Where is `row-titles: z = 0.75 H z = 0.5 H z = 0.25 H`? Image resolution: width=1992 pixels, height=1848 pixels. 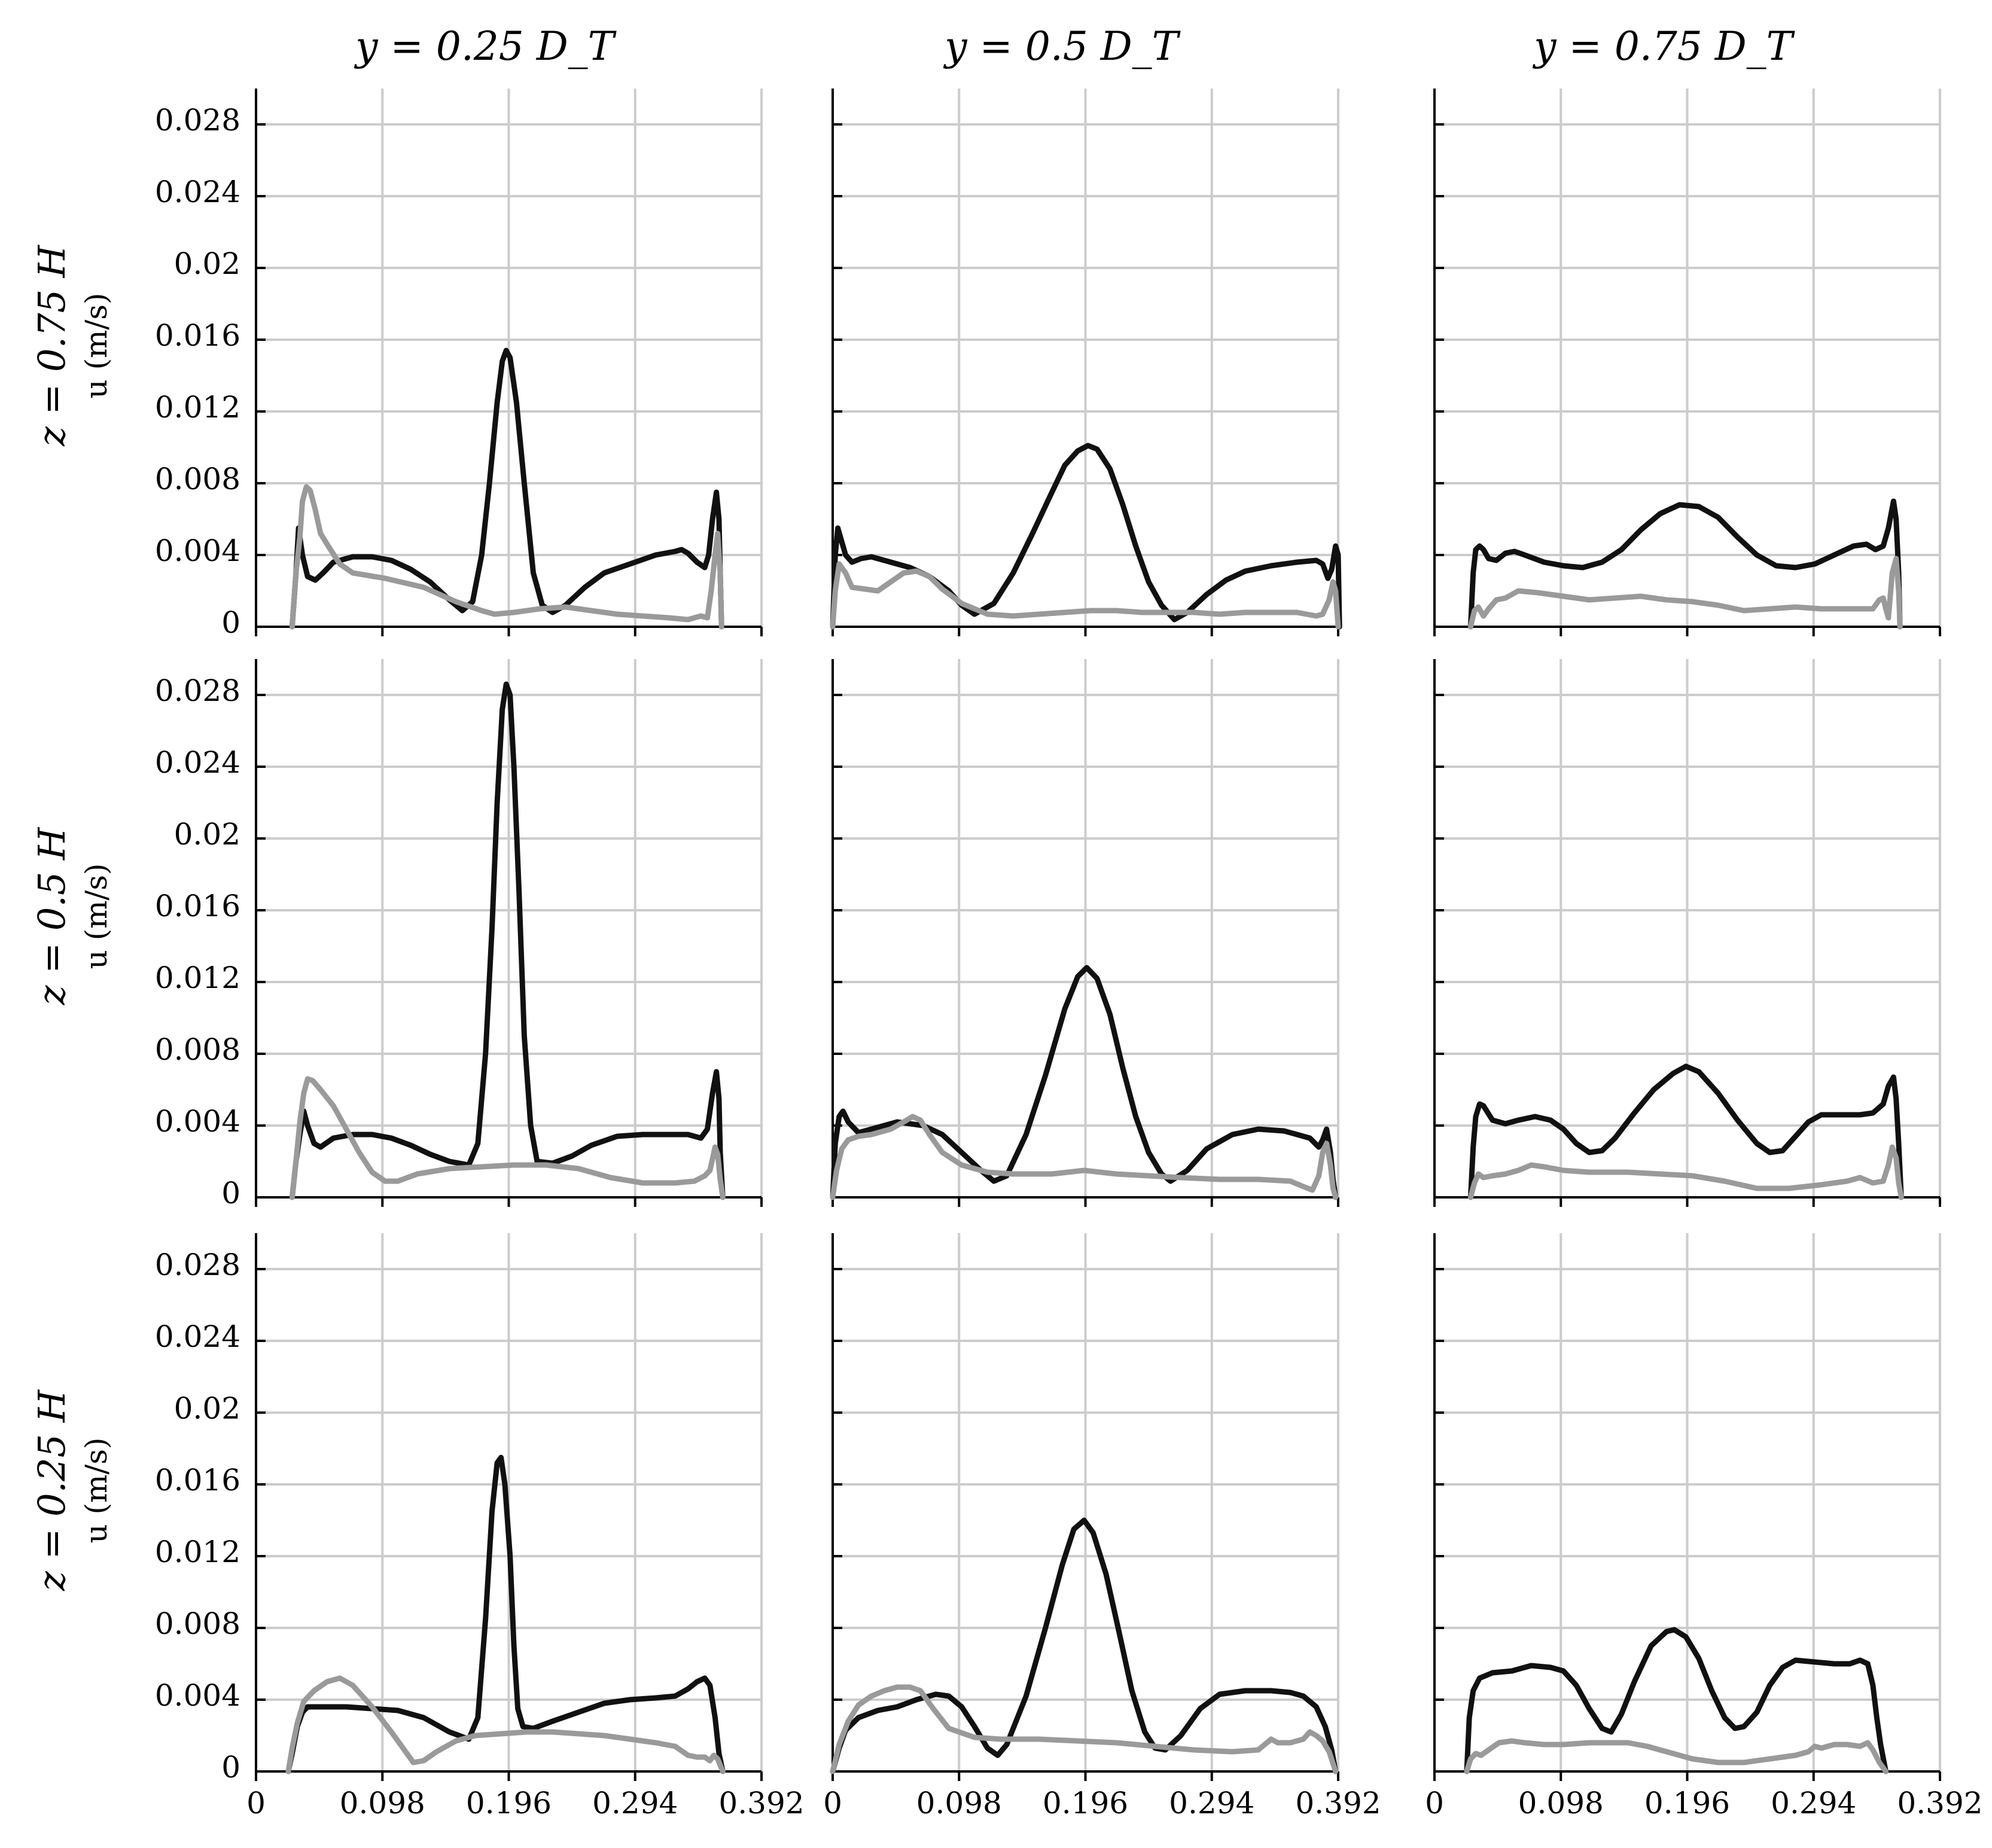 row-titles: z = 0.75 H z = 0.5 H z = 0.25 H is located at coordinates (52, 917).